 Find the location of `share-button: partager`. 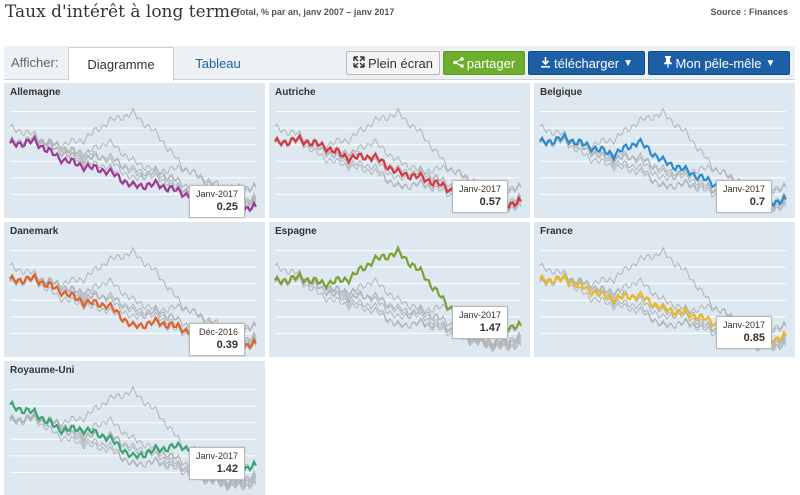

share-button: partager is located at coordinates (484, 63).